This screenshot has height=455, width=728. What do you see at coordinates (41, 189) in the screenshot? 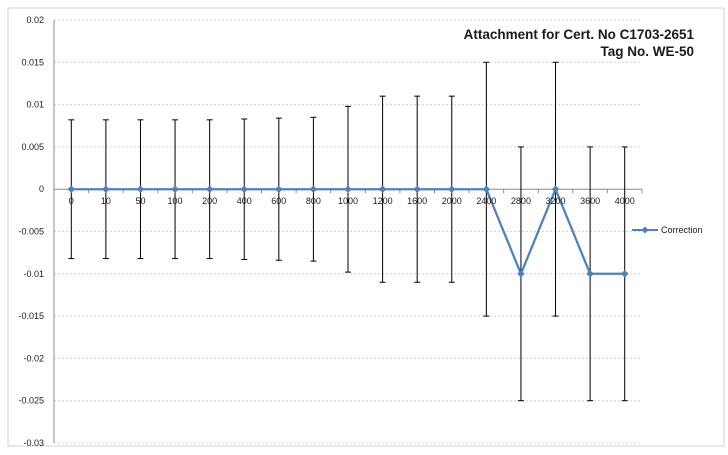
I see `y-tick-label: 0` at bounding box center [41, 189].